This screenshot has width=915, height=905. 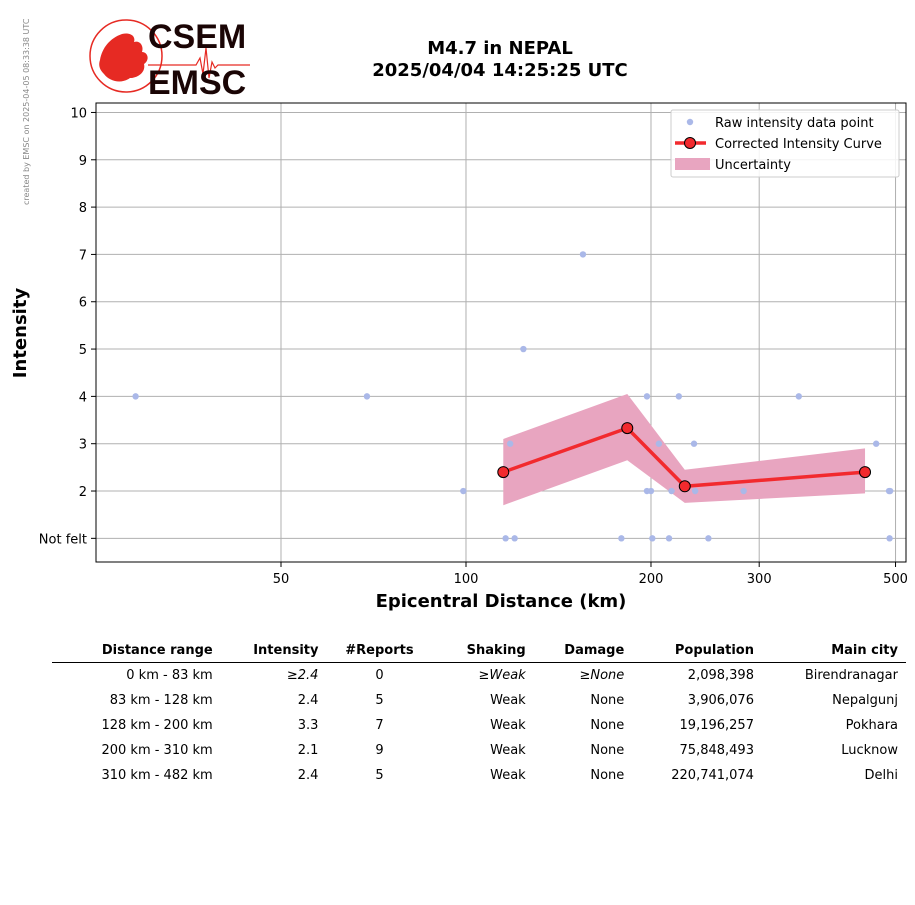 I want to click on table-cell-range: 0 km - 83 km, so click(x=169, y=675).